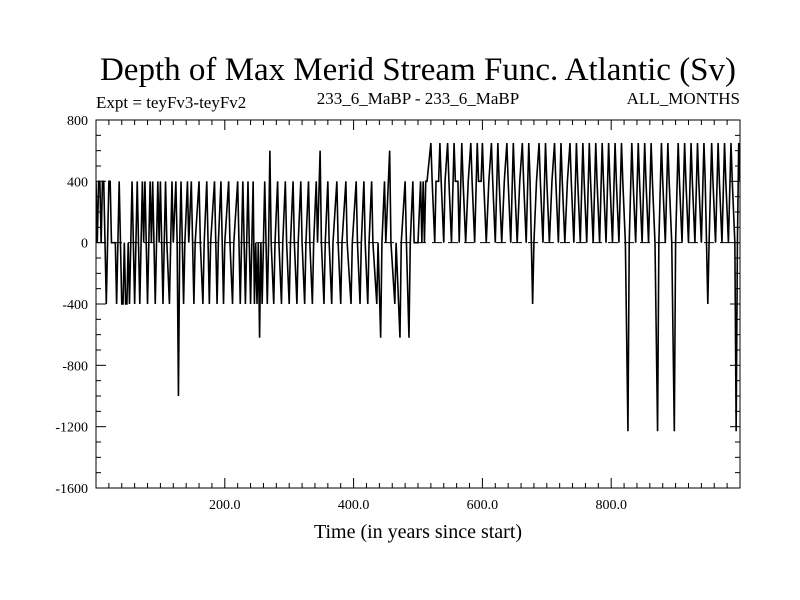 This screenshot has width=800, height=600. What do you see at coordinates (77, 182) in the screenshot?
I see `y-tick-label: 400` at bounding box center [77, 182].